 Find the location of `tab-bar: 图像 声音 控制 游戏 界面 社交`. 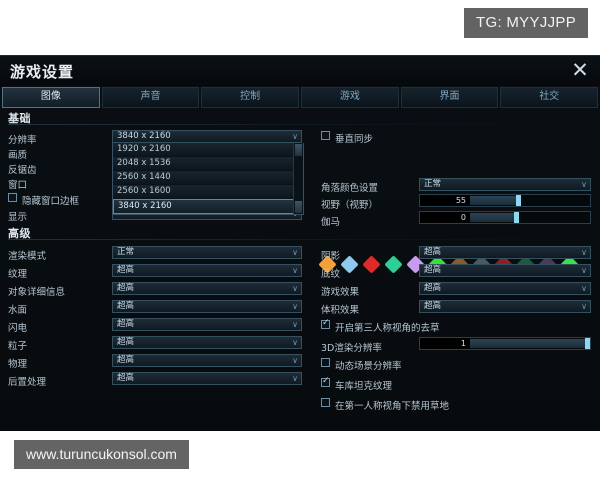

tab-bar: 图像 声音 控制 游戏 界面 社交 is located at coordinates (300, 97).